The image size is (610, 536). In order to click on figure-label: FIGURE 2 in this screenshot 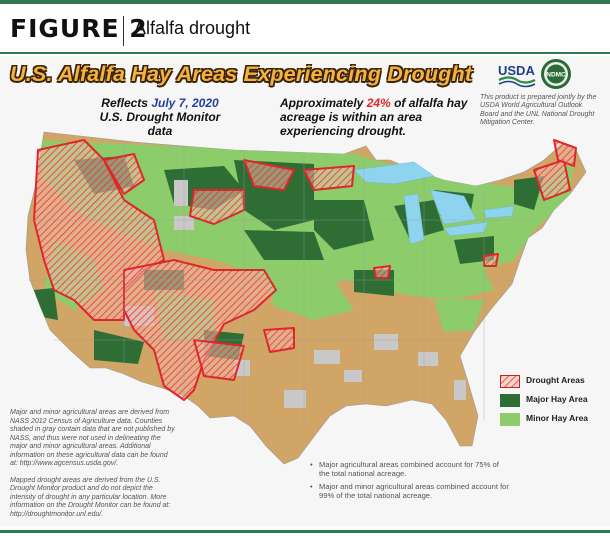, I will do `click(79, 28)`.